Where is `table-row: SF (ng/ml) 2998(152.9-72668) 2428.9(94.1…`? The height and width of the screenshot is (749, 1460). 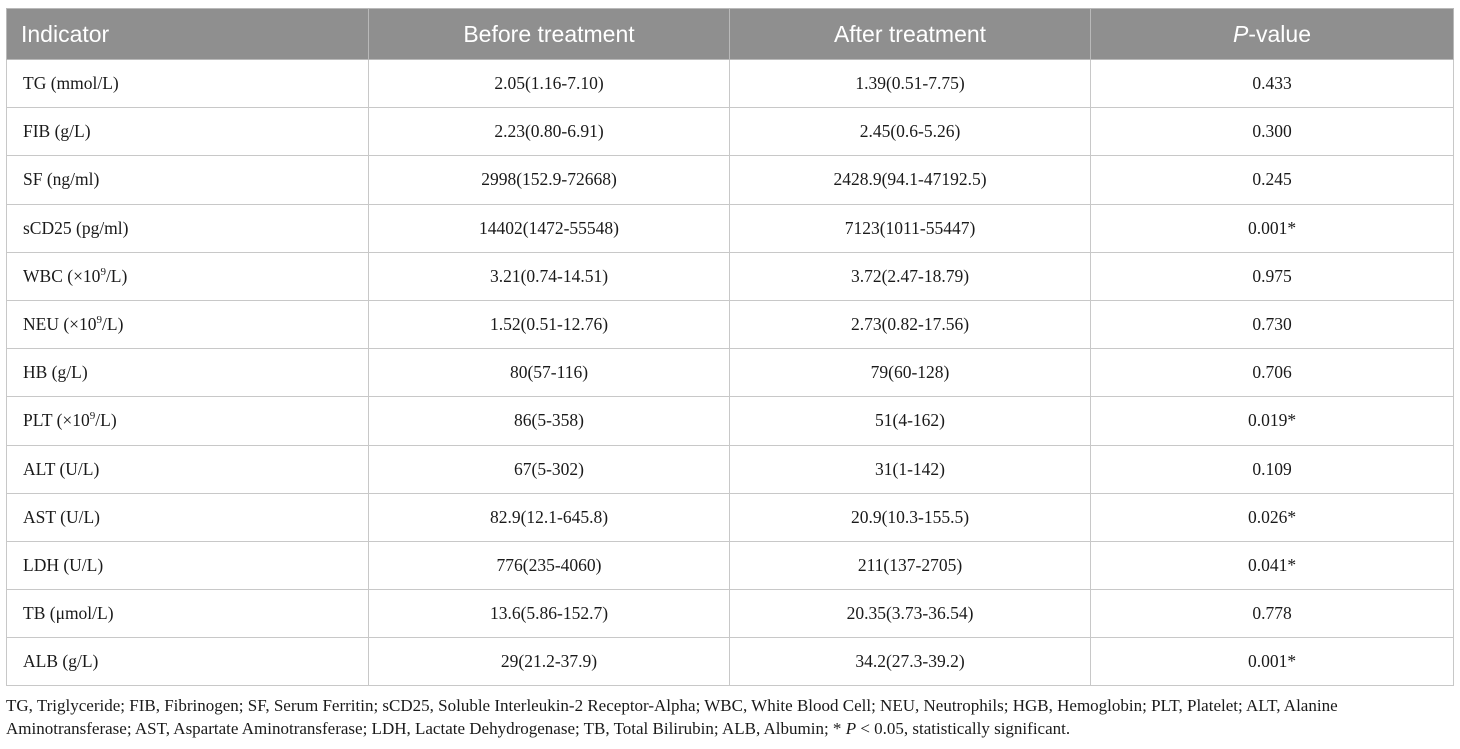 table-row: SF (ng/ml) 2998(152.9-72668) 2428.9(94.1… is located at coordinates (730, 180).